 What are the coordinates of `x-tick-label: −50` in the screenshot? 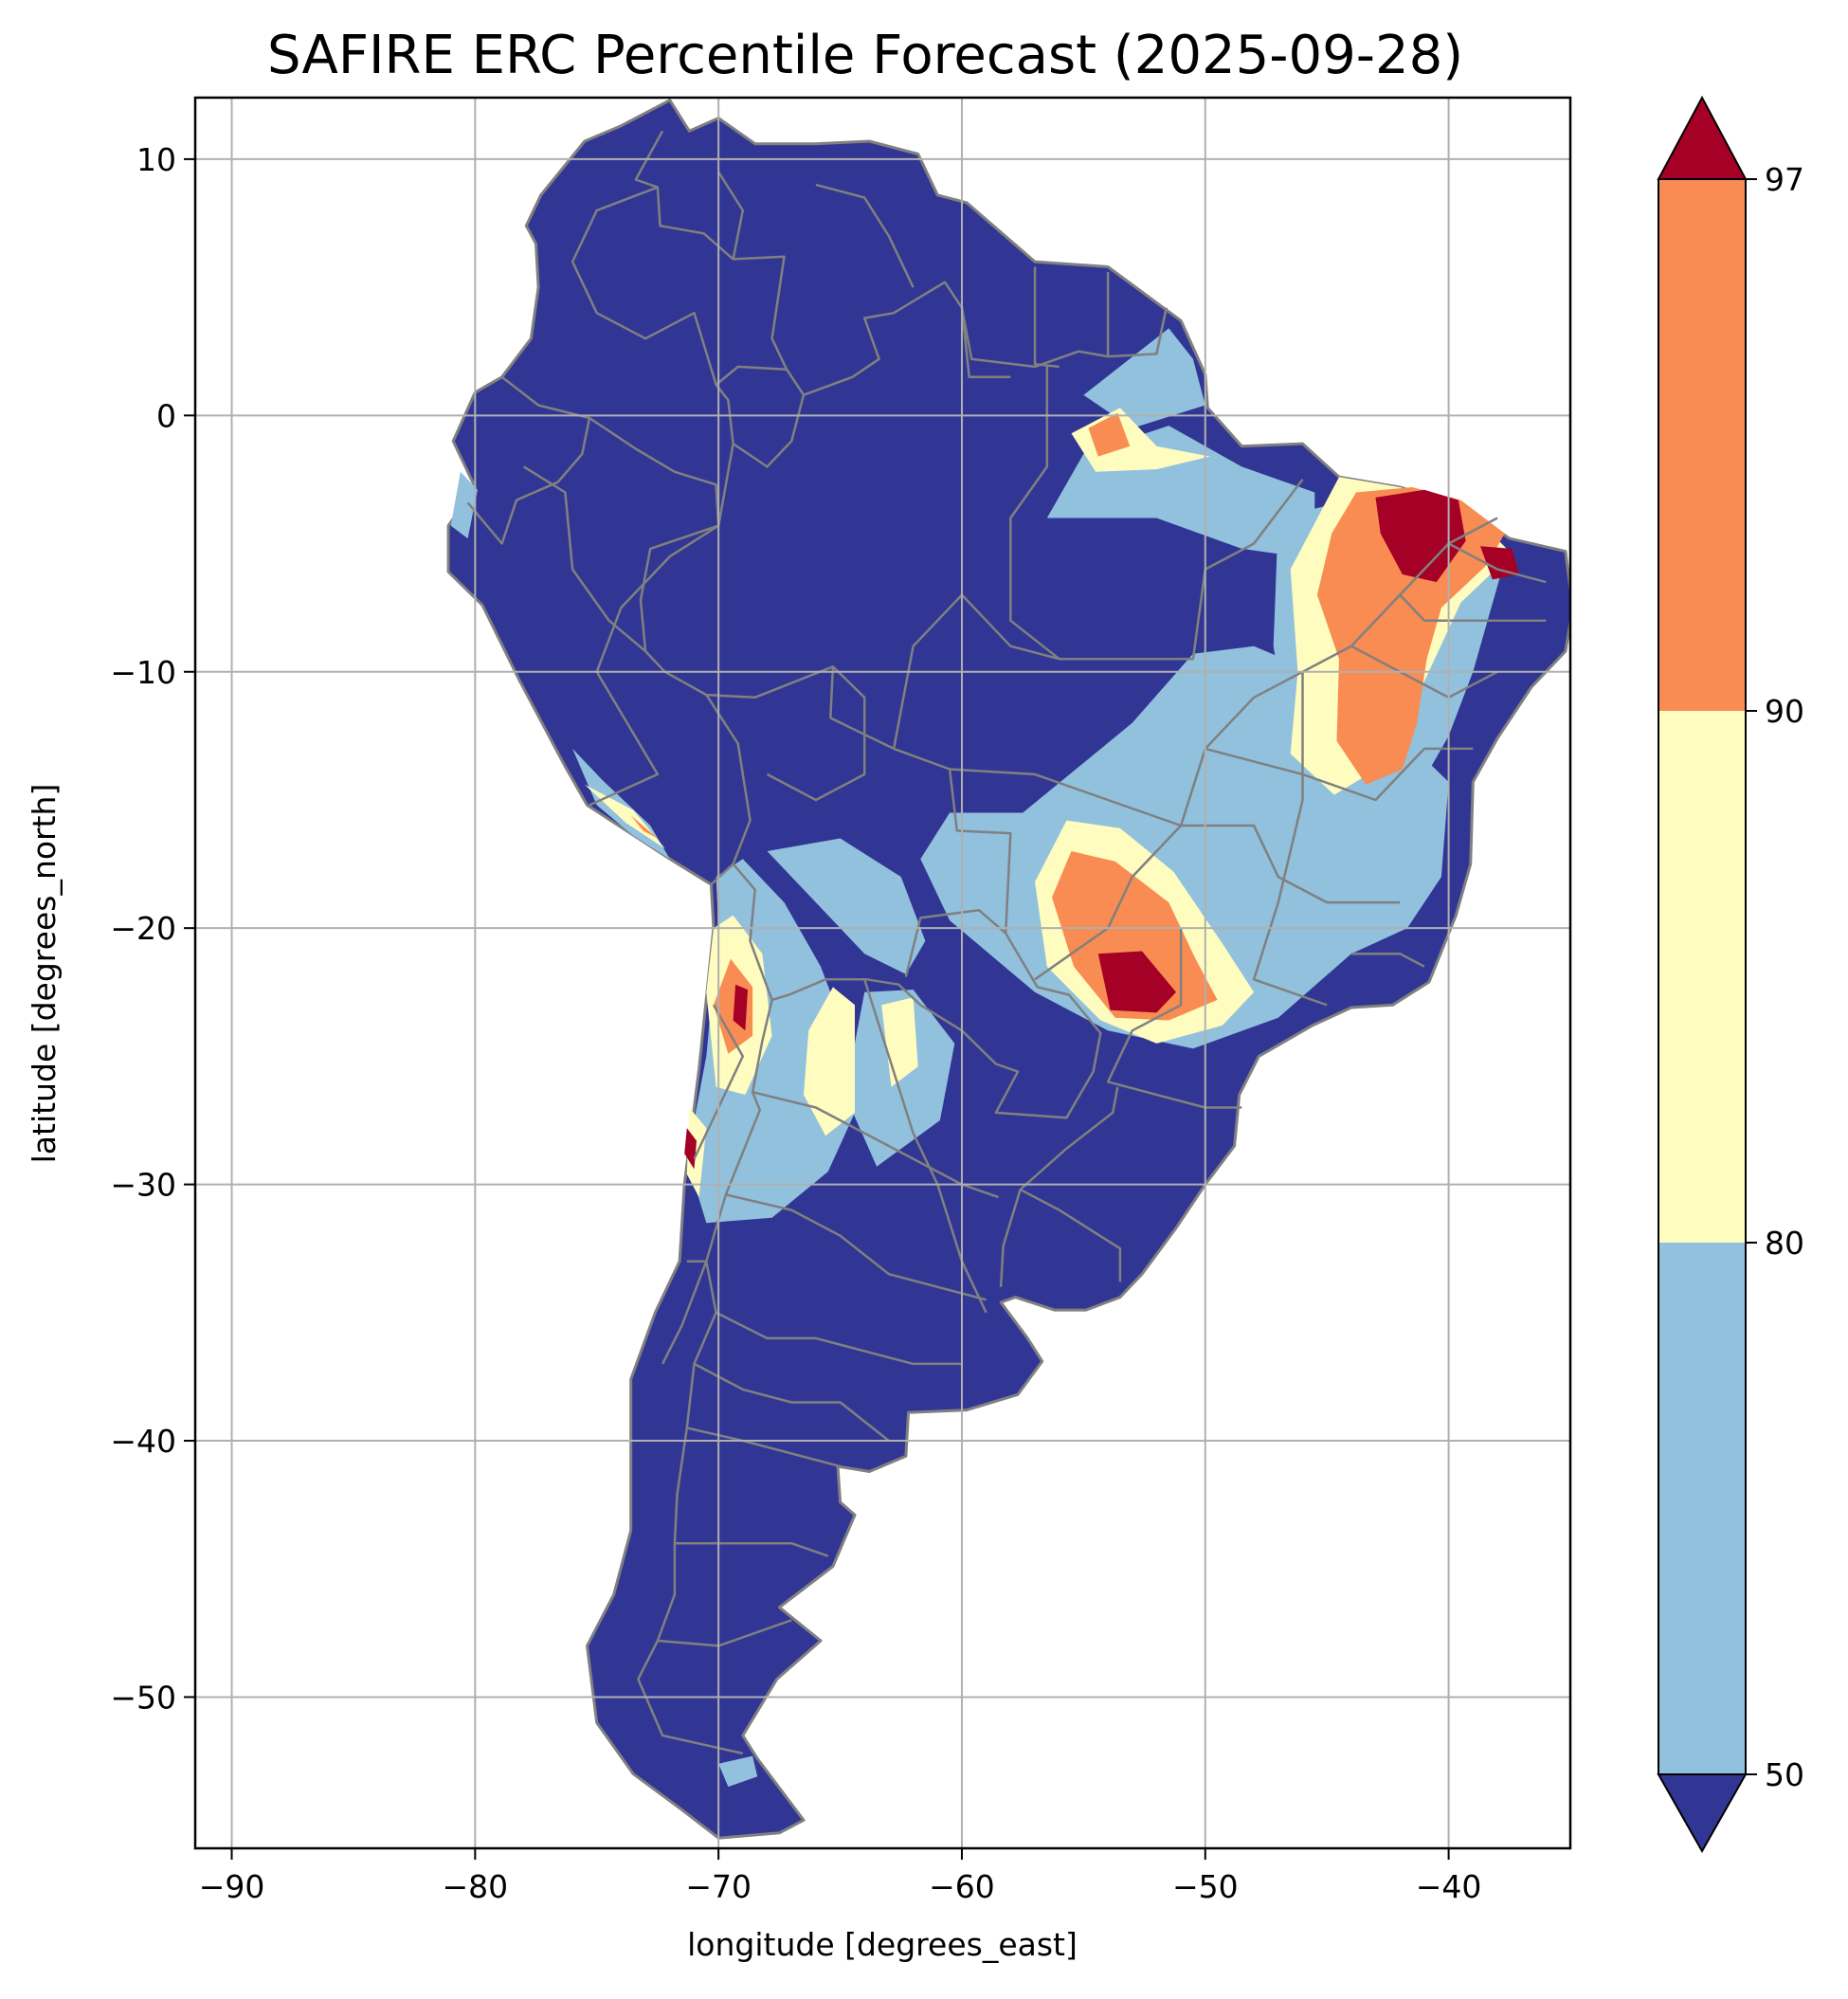 It's located at (1205, 1887).